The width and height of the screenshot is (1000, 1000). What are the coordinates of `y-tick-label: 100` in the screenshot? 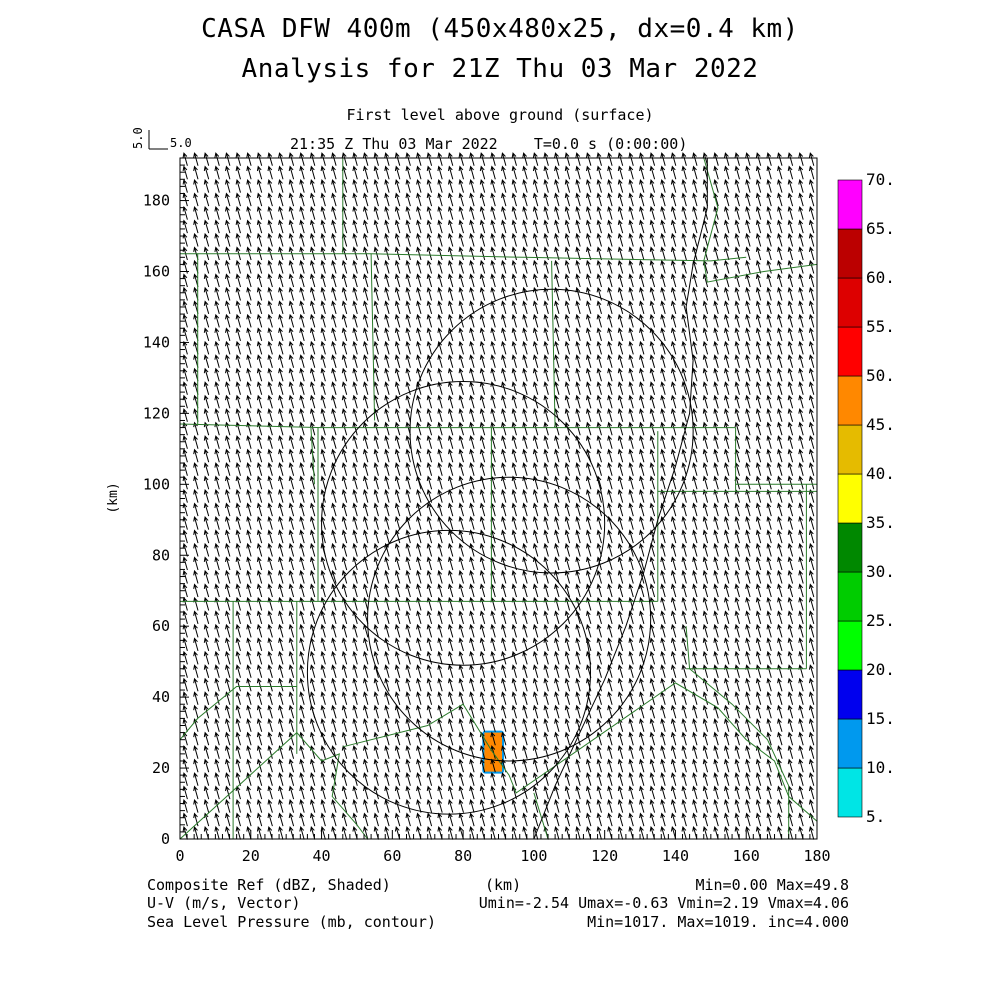 It's located at (156, 484).